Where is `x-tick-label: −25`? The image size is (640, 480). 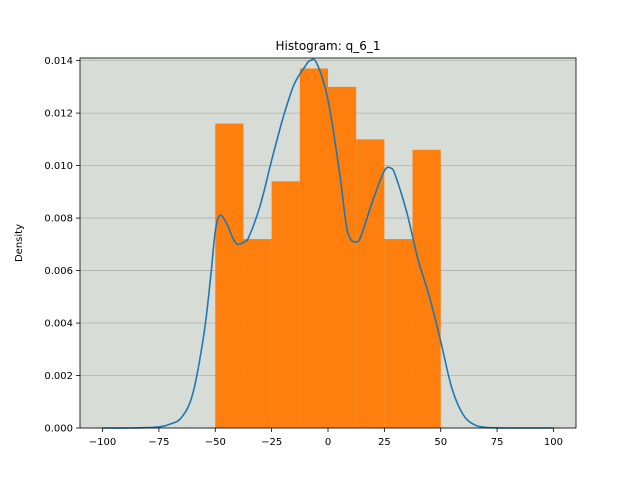 x-tick-label: −25 is located at coordinates (271, 442).